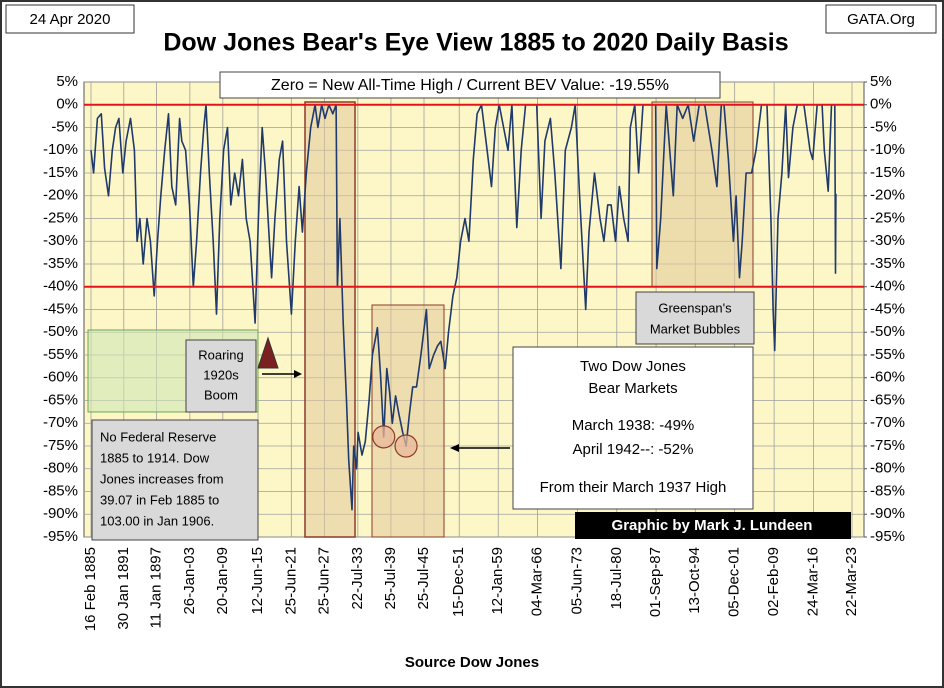 The image size is (944, 688). What do you see at coordinates (633, 449) in the screenshot?
I see `annotation: April 1942--: -52%` at bounding box center [633, 449].